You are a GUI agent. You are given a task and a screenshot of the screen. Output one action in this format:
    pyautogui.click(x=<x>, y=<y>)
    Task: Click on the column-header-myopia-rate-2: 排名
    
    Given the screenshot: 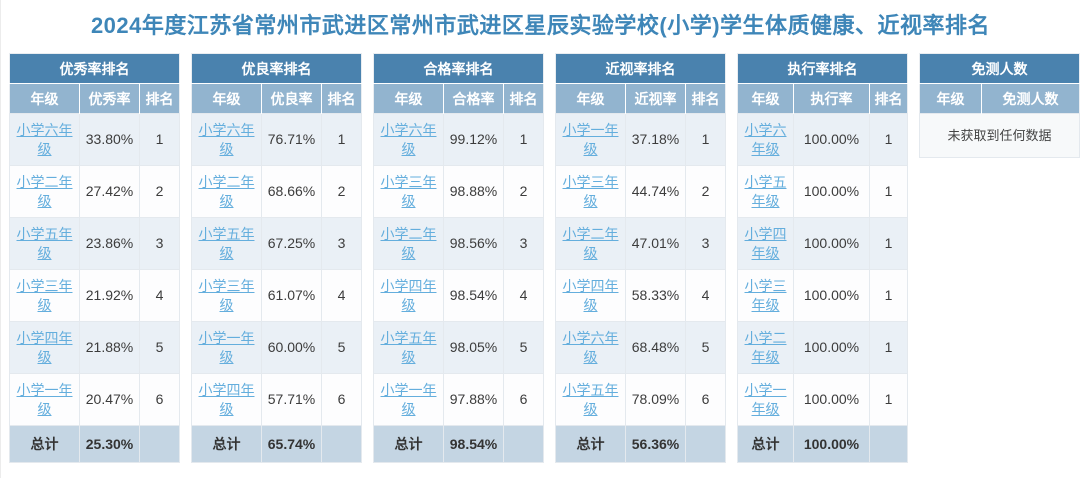 What is the action you would take?
    pyautogui.click(x=705, y=98)
    